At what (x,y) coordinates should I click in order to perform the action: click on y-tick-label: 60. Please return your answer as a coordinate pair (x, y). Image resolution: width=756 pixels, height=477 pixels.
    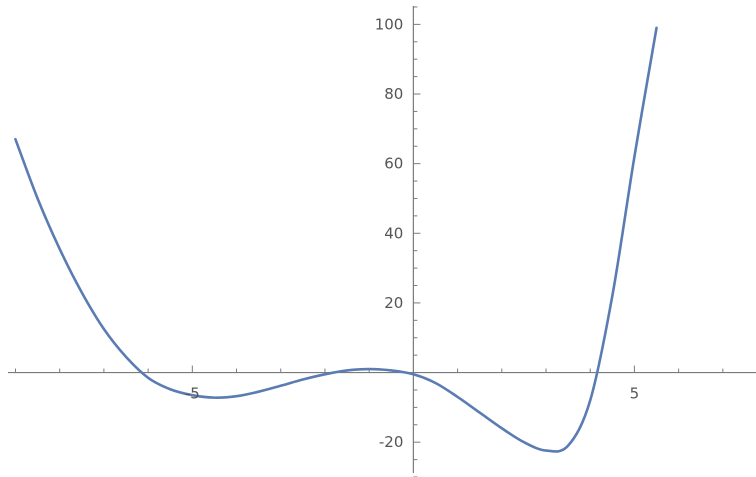
    Looking at the image, I should click on (393, 164).